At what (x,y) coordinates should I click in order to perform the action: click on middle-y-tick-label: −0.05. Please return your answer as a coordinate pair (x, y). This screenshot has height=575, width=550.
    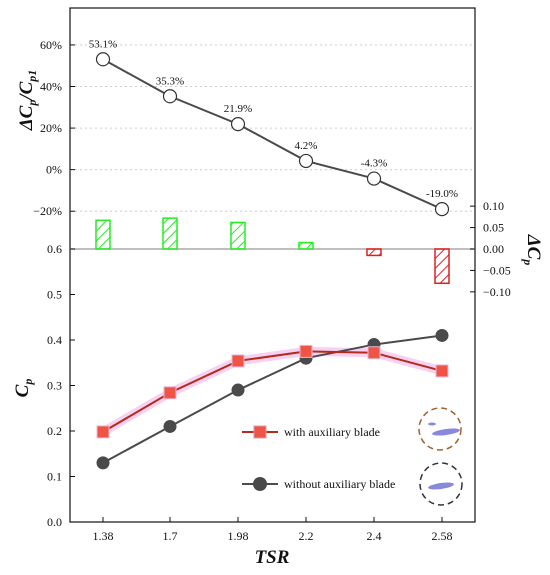
    Looking at the image, I should click on (497, 270).